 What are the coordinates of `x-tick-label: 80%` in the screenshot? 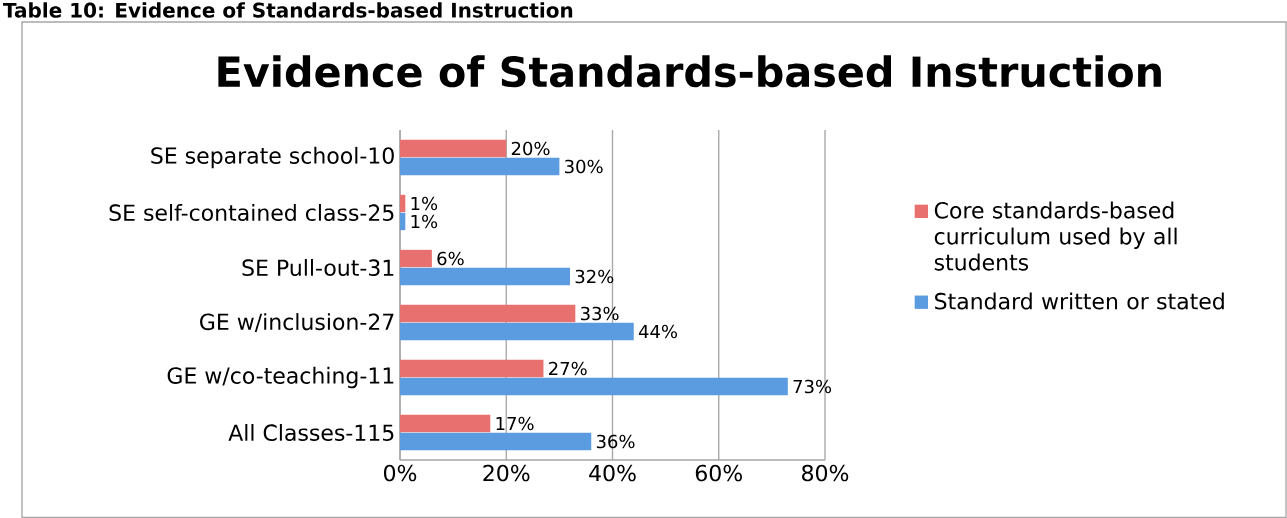 It's located at (825, 473).